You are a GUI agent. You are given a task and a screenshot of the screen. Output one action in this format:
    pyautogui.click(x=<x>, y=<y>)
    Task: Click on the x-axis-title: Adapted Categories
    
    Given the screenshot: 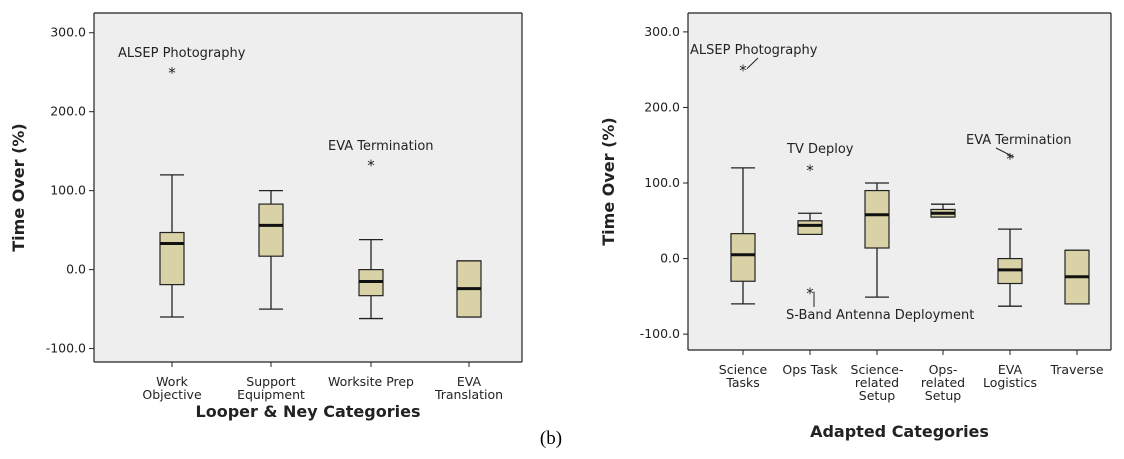 What is the action you would take?
    pyautogui.click(x=899, y=431)
    